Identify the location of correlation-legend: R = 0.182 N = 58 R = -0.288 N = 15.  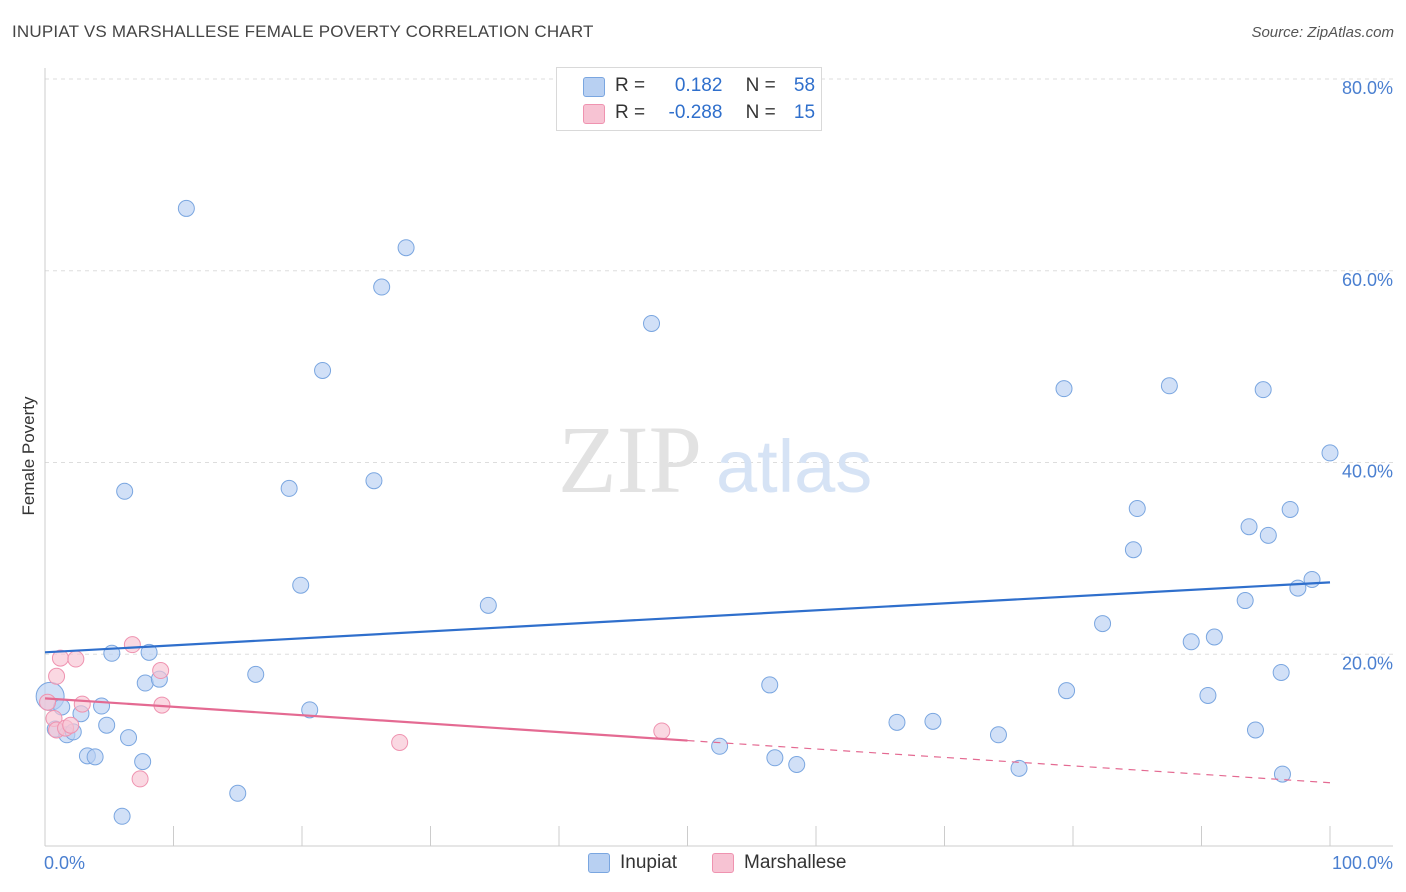
(689, 99).